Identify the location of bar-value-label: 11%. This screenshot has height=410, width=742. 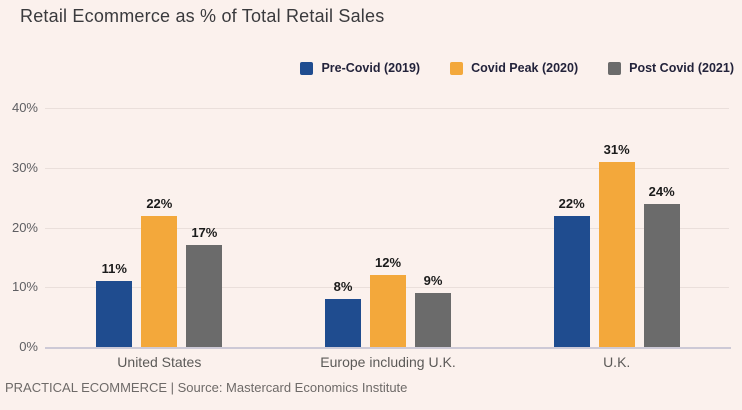
(114, 269).